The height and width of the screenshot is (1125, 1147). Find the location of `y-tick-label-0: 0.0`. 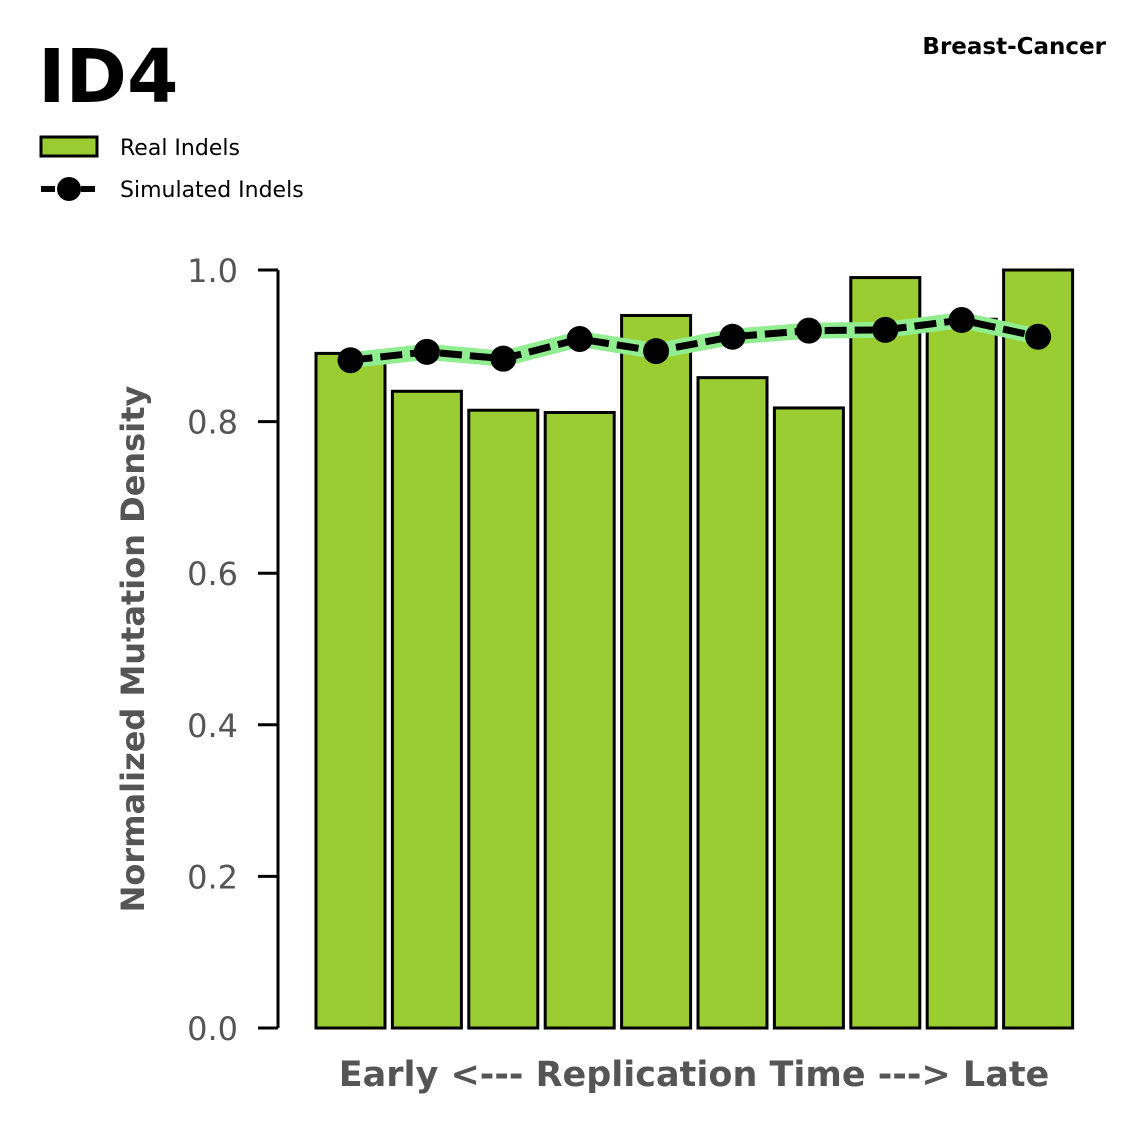

y-tick-label-0: 0.0 is located at coordinates (212, 1029).